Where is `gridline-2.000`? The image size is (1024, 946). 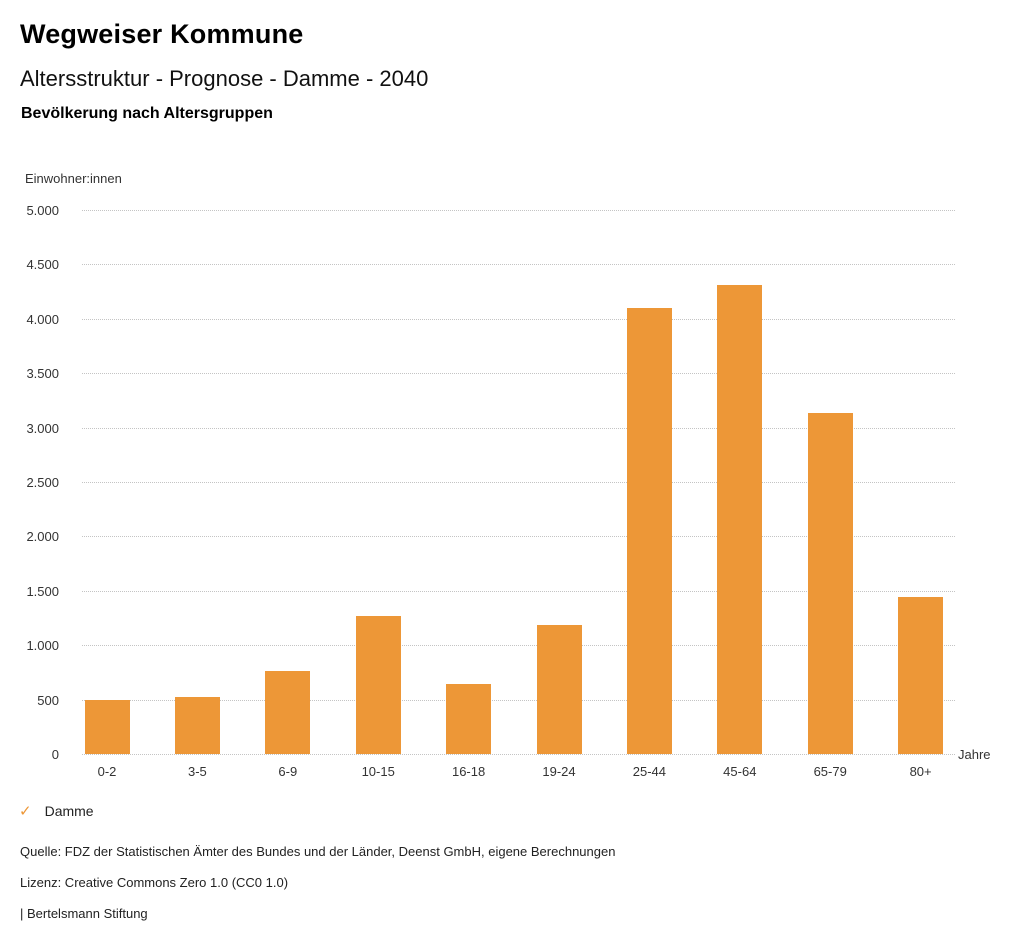 gridline-2.000 is located at coordinates (518, 537).